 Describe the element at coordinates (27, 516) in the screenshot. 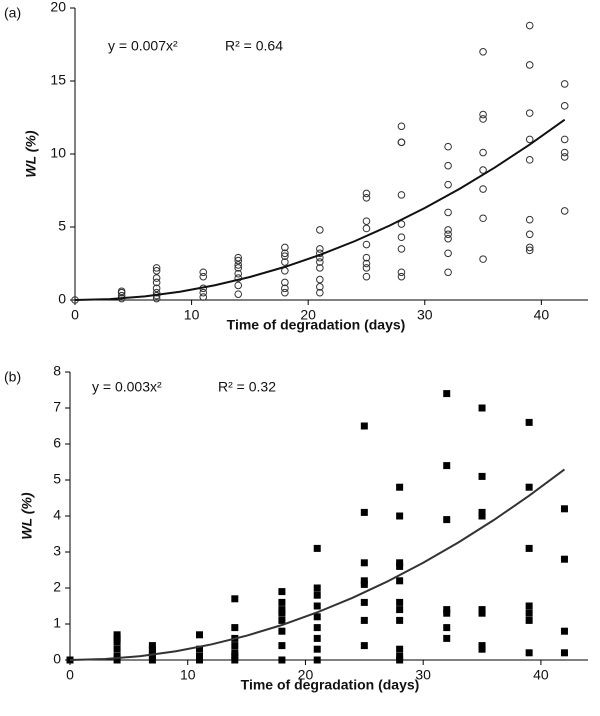

I see `y-axis-label: WL (%)` at that location.